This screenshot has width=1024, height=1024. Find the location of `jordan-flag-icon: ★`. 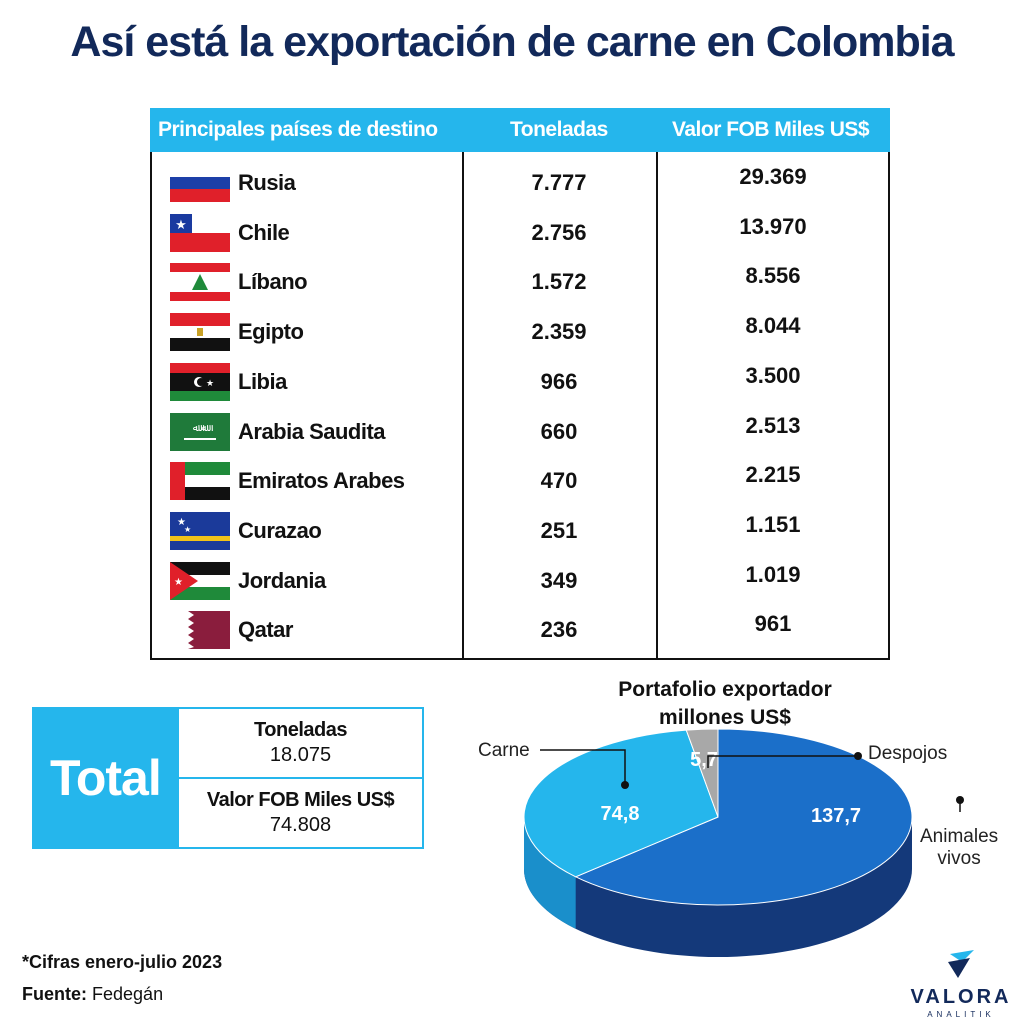

jordan-flag-icon: ★ is located at coordinates (200, 580).